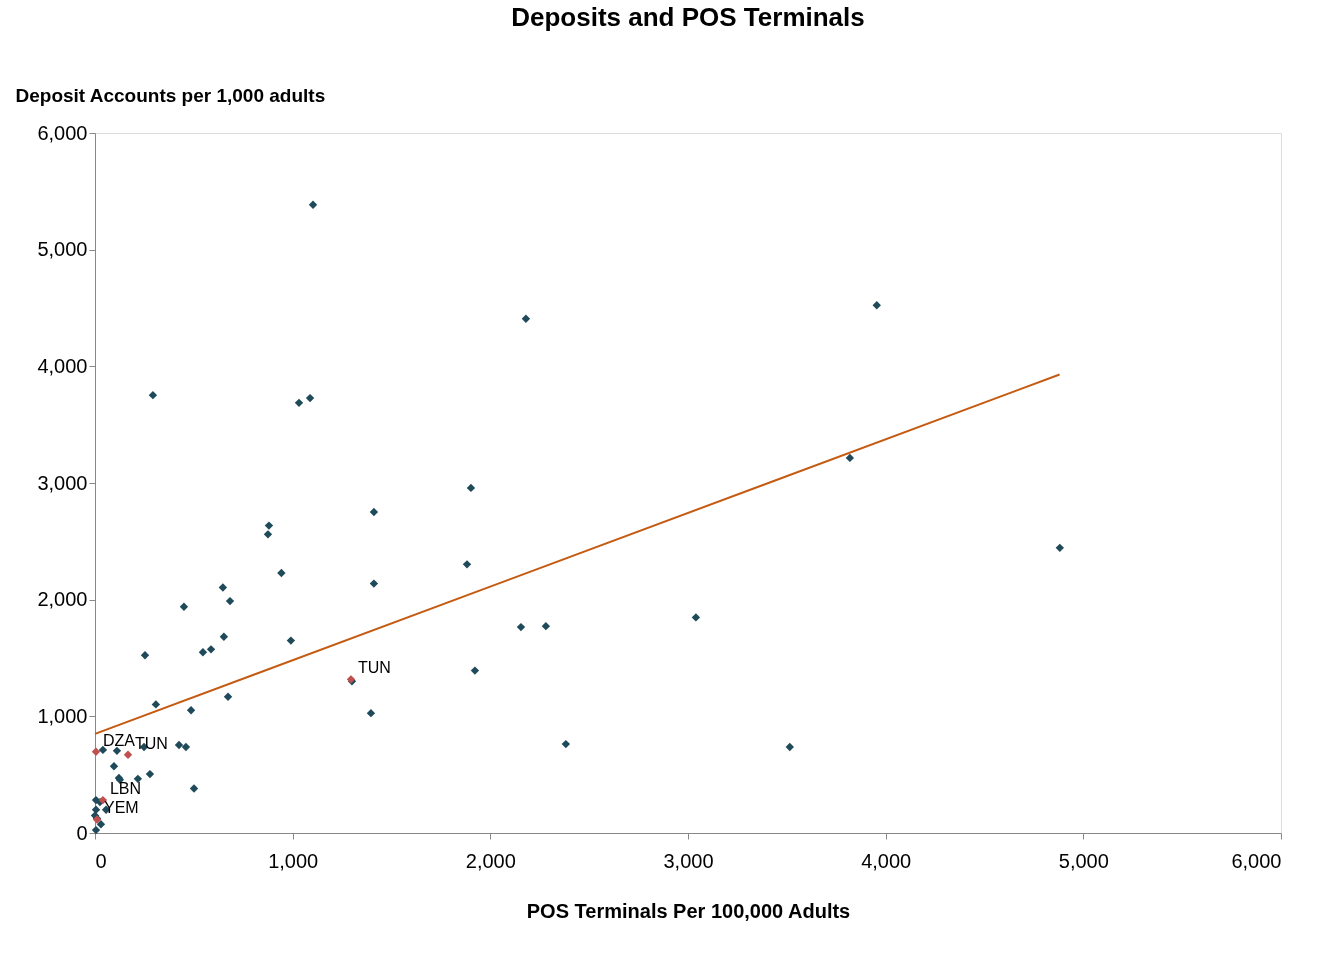 The image size is (1324, 960). Describe the element at coordinates (886, 860) in the screenshot. I see `x-tick-label: 4,000` at that location.